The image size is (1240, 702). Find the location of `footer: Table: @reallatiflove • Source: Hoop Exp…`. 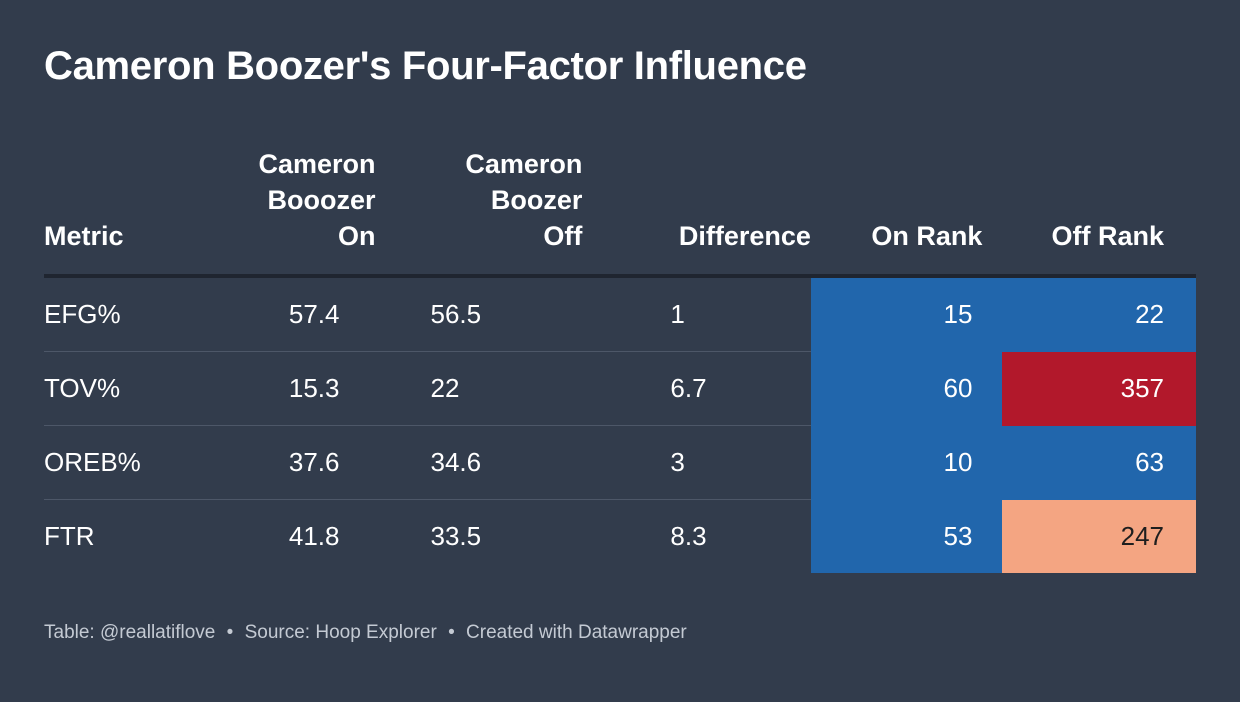

footer: Table: @reallatiflove • Source: Hoop Exp… is located at coordinates (365, 633).